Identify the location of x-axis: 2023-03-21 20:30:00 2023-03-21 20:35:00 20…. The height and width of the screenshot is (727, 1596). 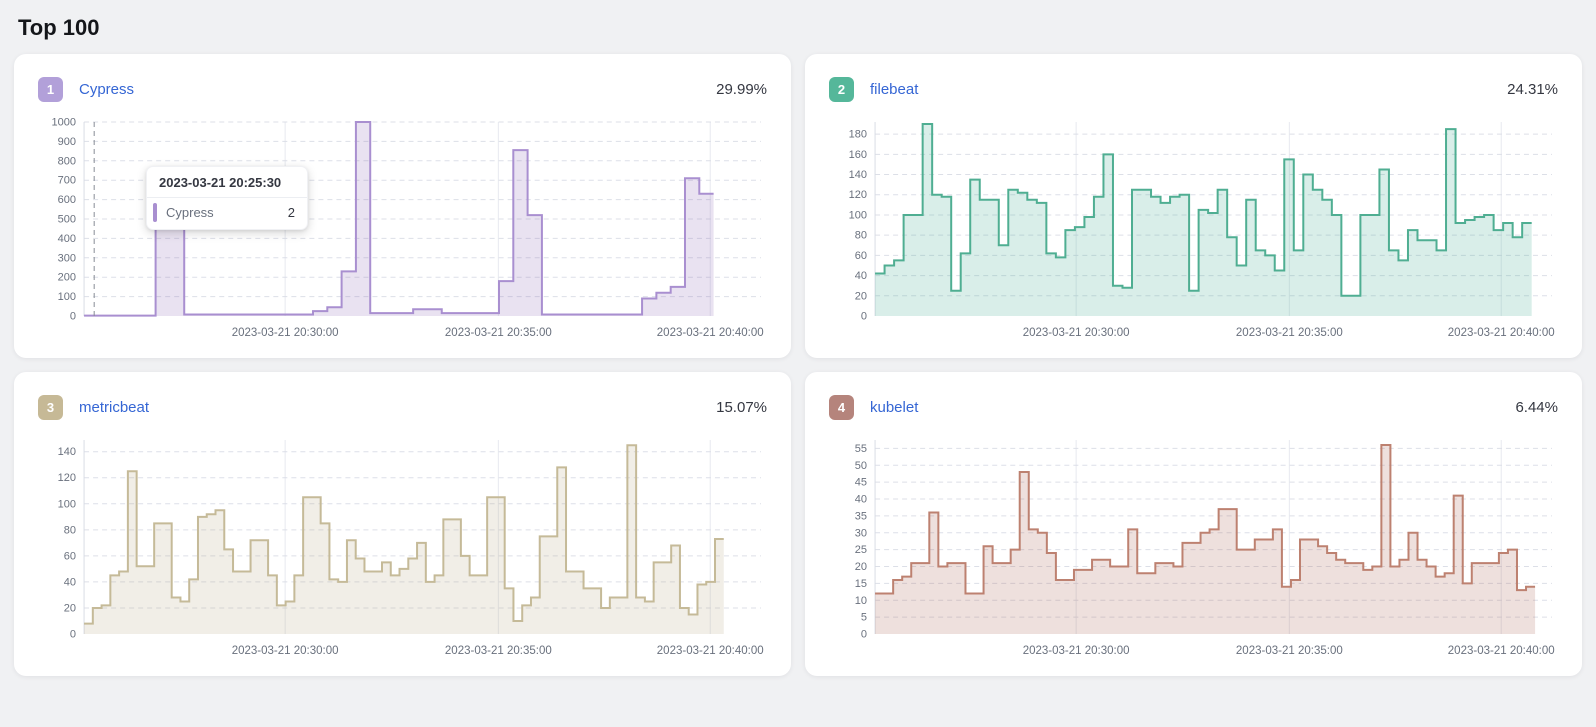
(1289, 548).